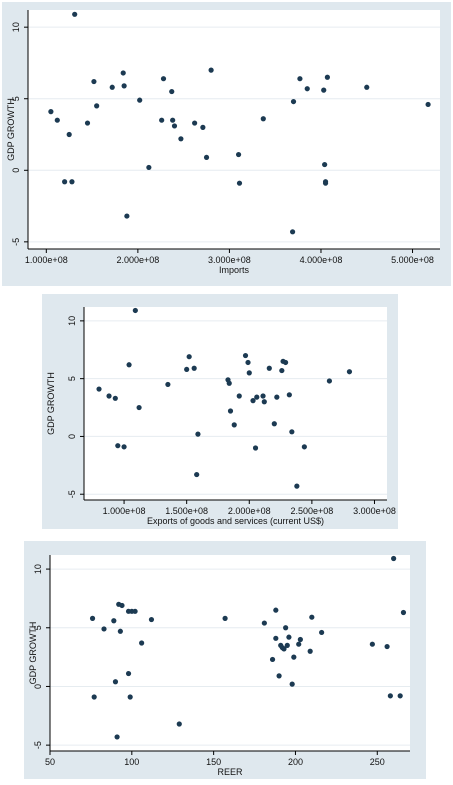 The width and height of the screenshot is (453, 785). I want to click on x-tick-label: 3.000e+08, so click(374, 511).